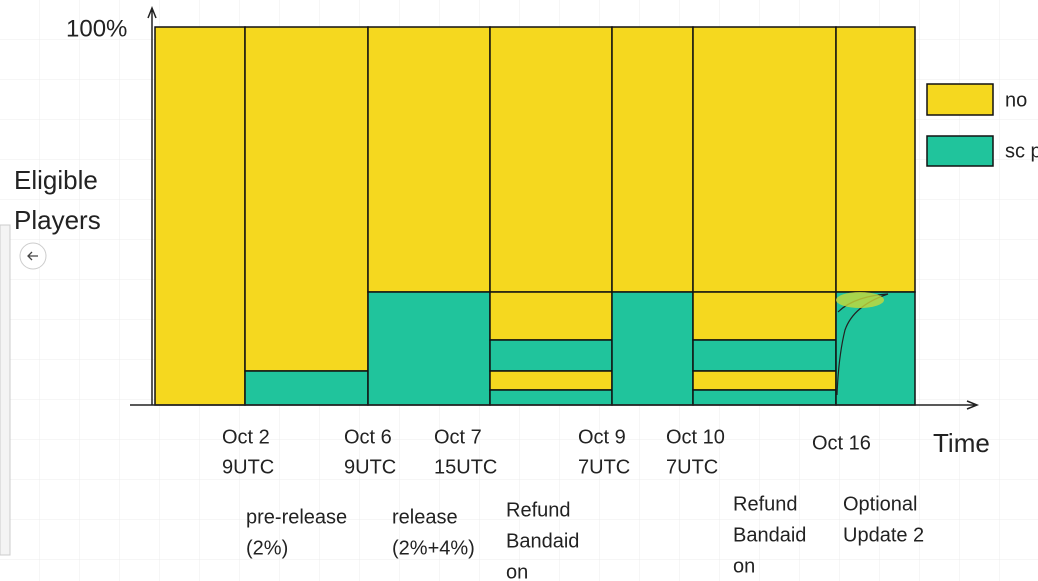 The height and width of the screenshot is (581, 1038). I want to click on date-label: Oct 6, so click(368, 437).